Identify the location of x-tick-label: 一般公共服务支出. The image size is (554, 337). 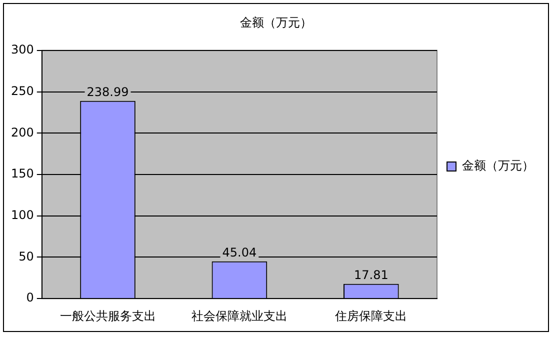
(108, 315).